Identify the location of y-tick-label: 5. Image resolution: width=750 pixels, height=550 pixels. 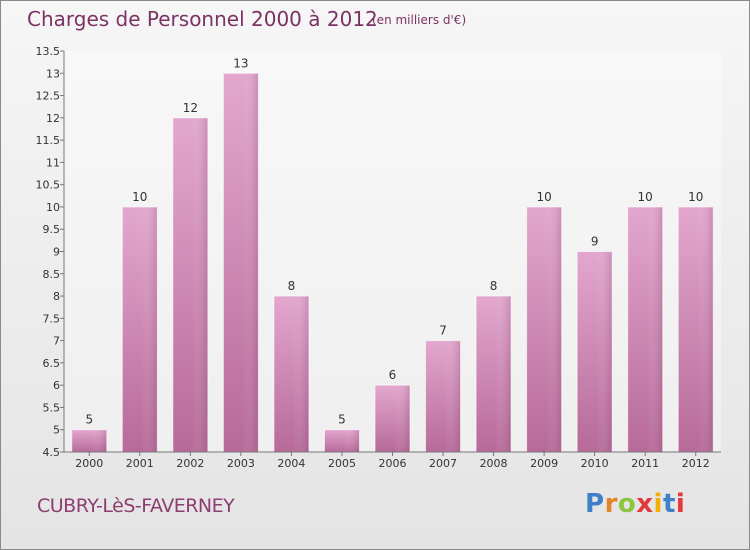
(56, 430).